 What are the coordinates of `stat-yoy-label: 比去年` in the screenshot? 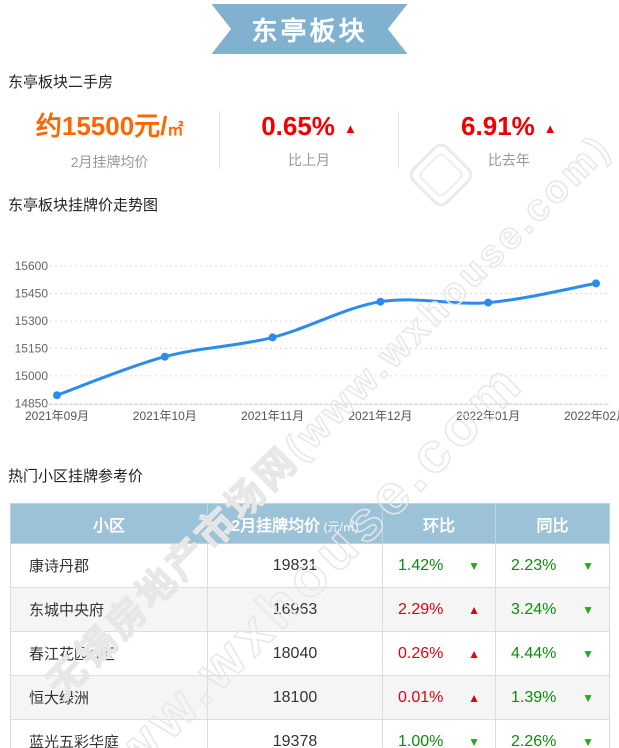 It's located at (508, 160).